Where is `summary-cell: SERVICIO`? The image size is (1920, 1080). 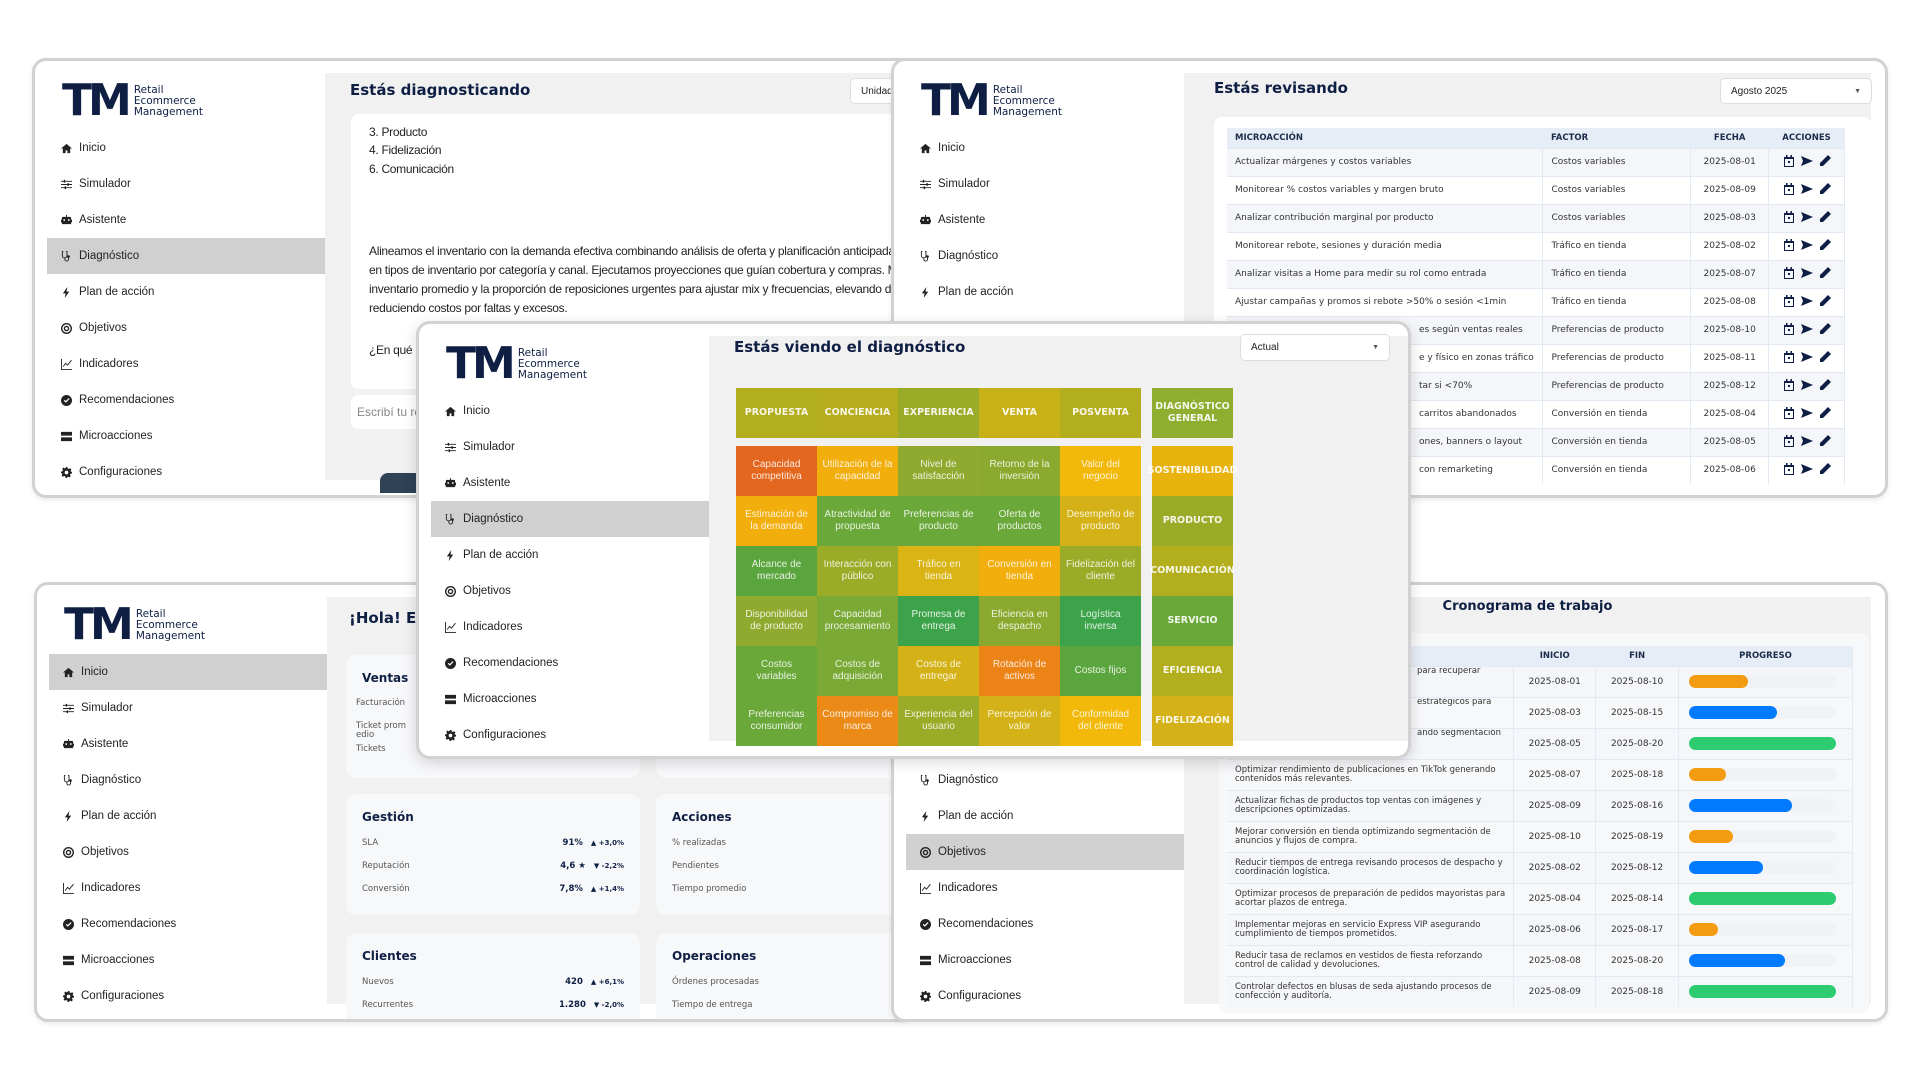
summary-cell: SERVICIO is located at coordinates (1192, 621).